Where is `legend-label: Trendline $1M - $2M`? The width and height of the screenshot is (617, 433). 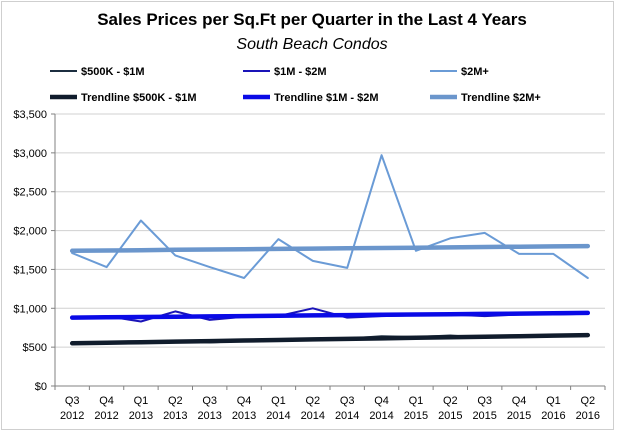
legend-label: Trendline $1M - $2M is located at coordinates (326, 98).